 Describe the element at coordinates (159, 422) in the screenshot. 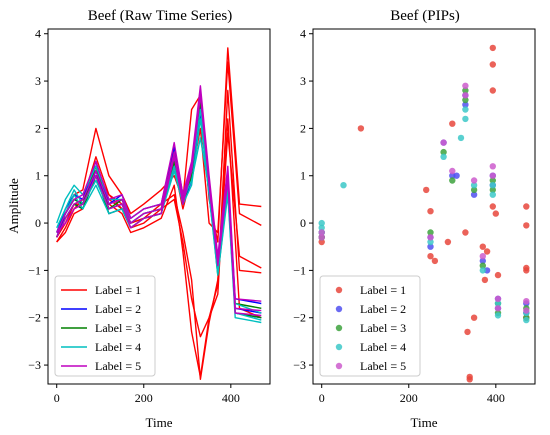

I see `left-xlabel: Time` at that location.